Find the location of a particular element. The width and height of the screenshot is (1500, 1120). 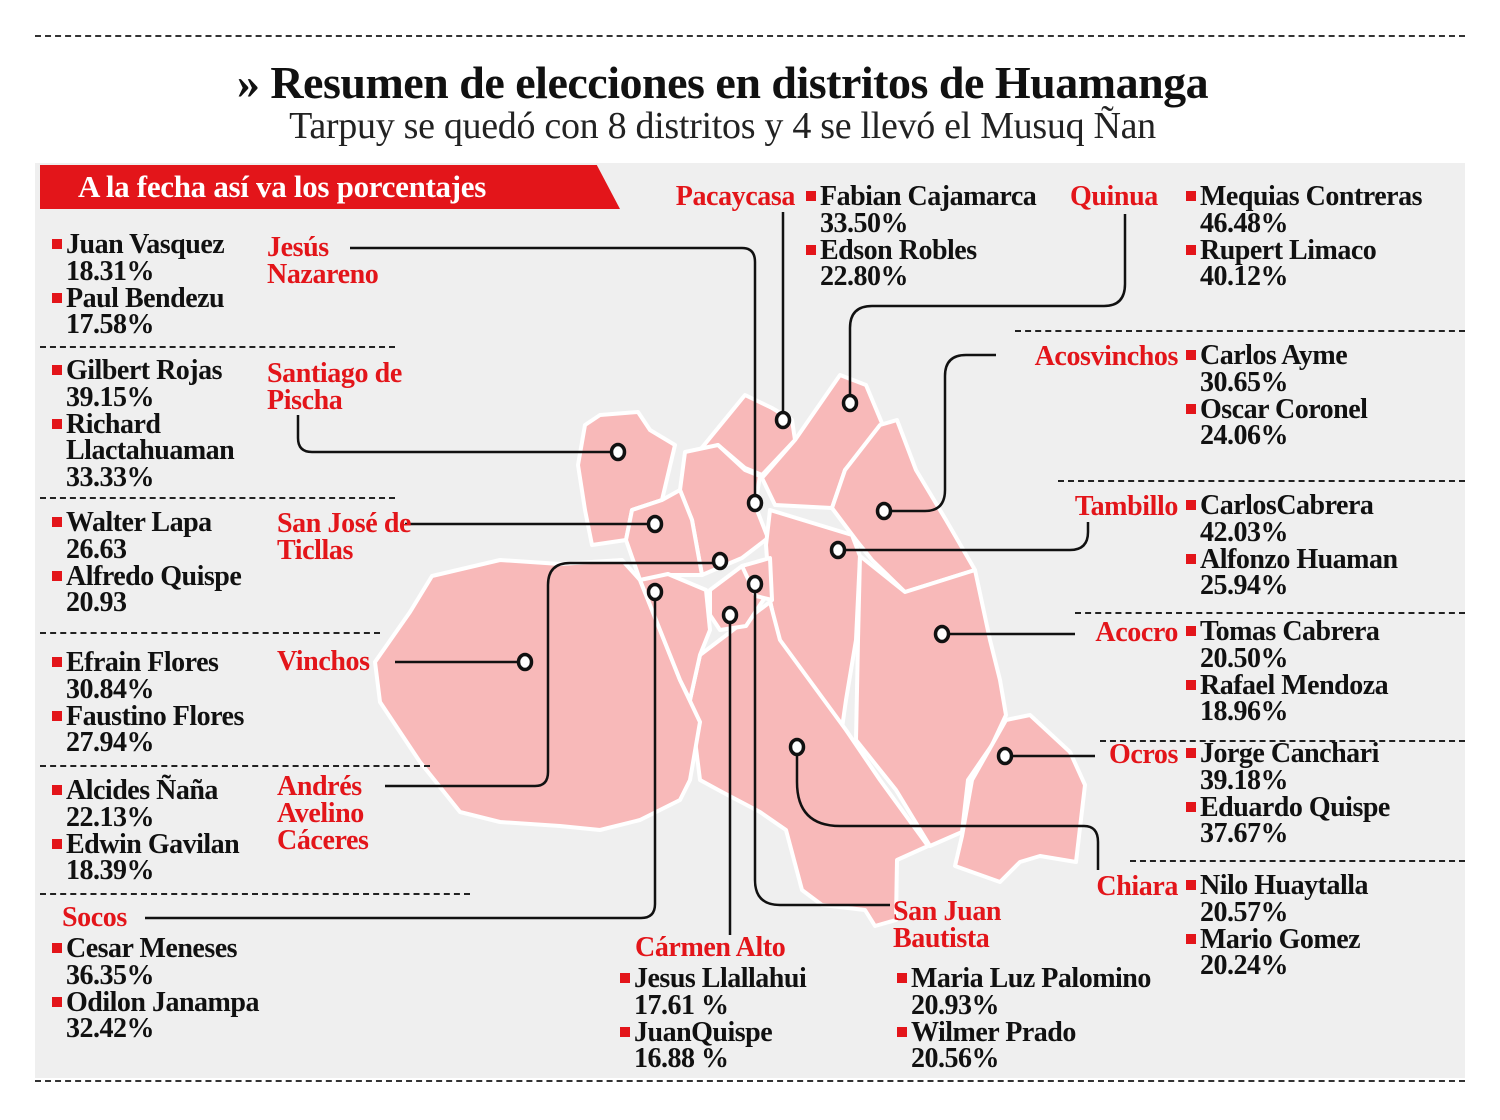

candidate-percentage: 18.39% is located at coordinates (110, 871).